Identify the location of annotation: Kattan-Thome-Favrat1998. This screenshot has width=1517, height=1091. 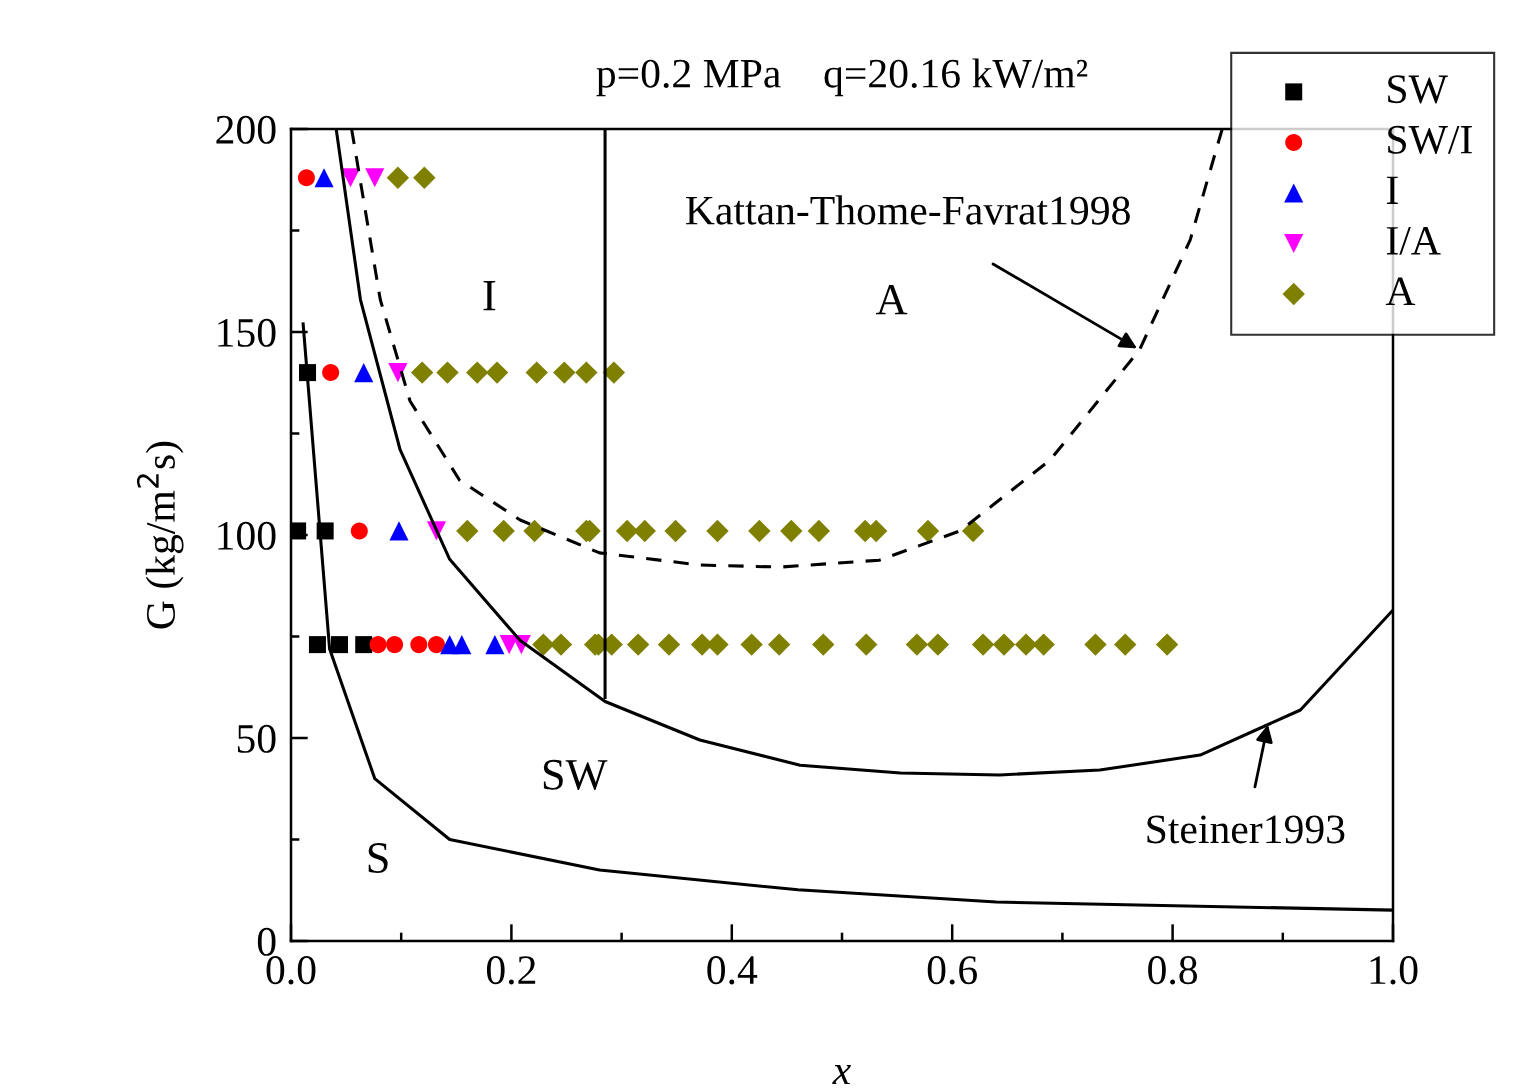
(908, 210).